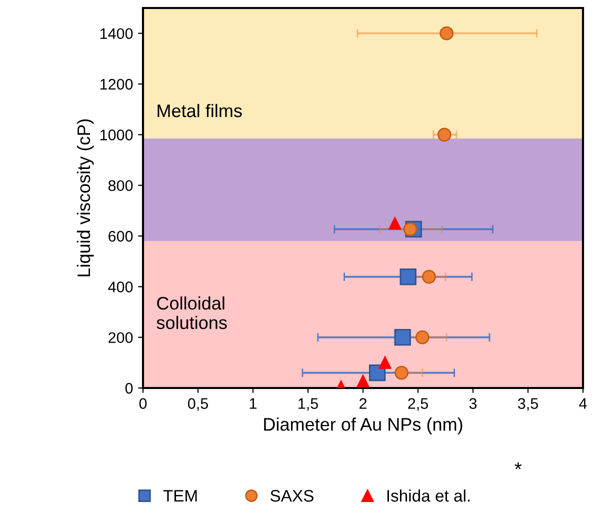 This screenshot has width=599, height=520. I want to click on x-tick-label: 1, so click(253, 403).